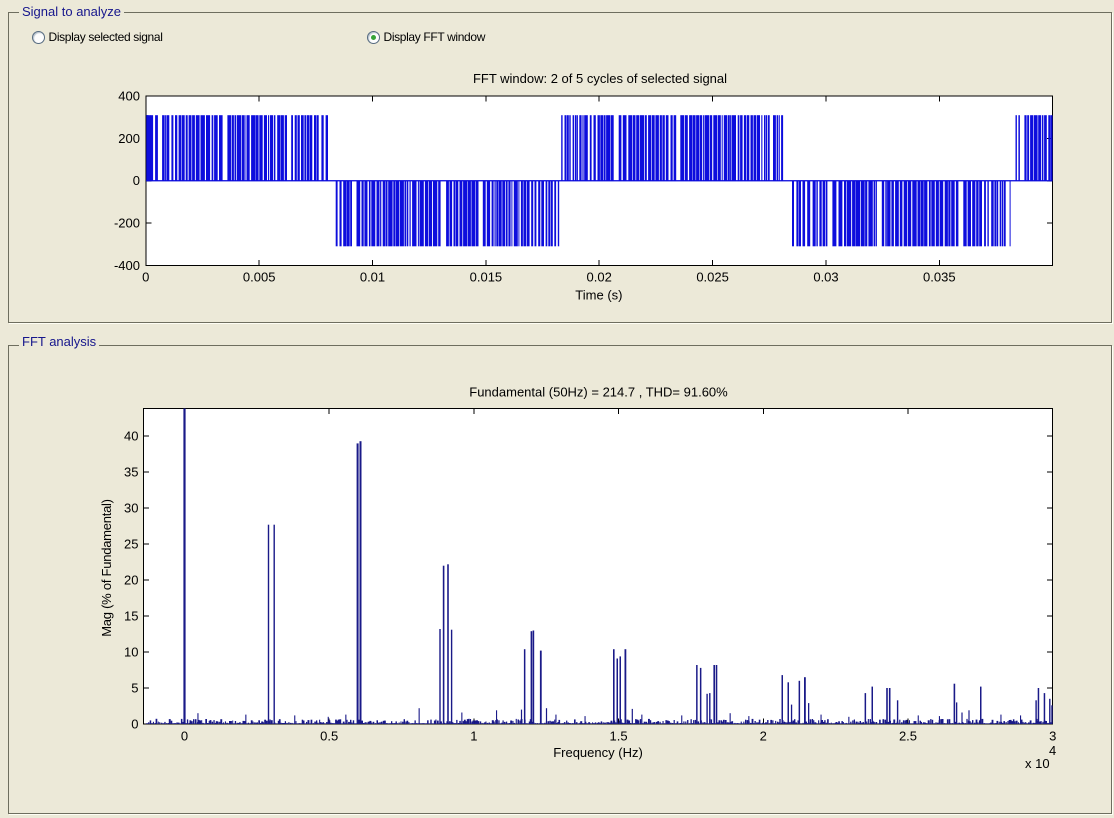 This screenshot has width=1114, height=818. Describe the element at coordinates (129, 96) in the screenshot. I see `svg-text: 400` at that location.